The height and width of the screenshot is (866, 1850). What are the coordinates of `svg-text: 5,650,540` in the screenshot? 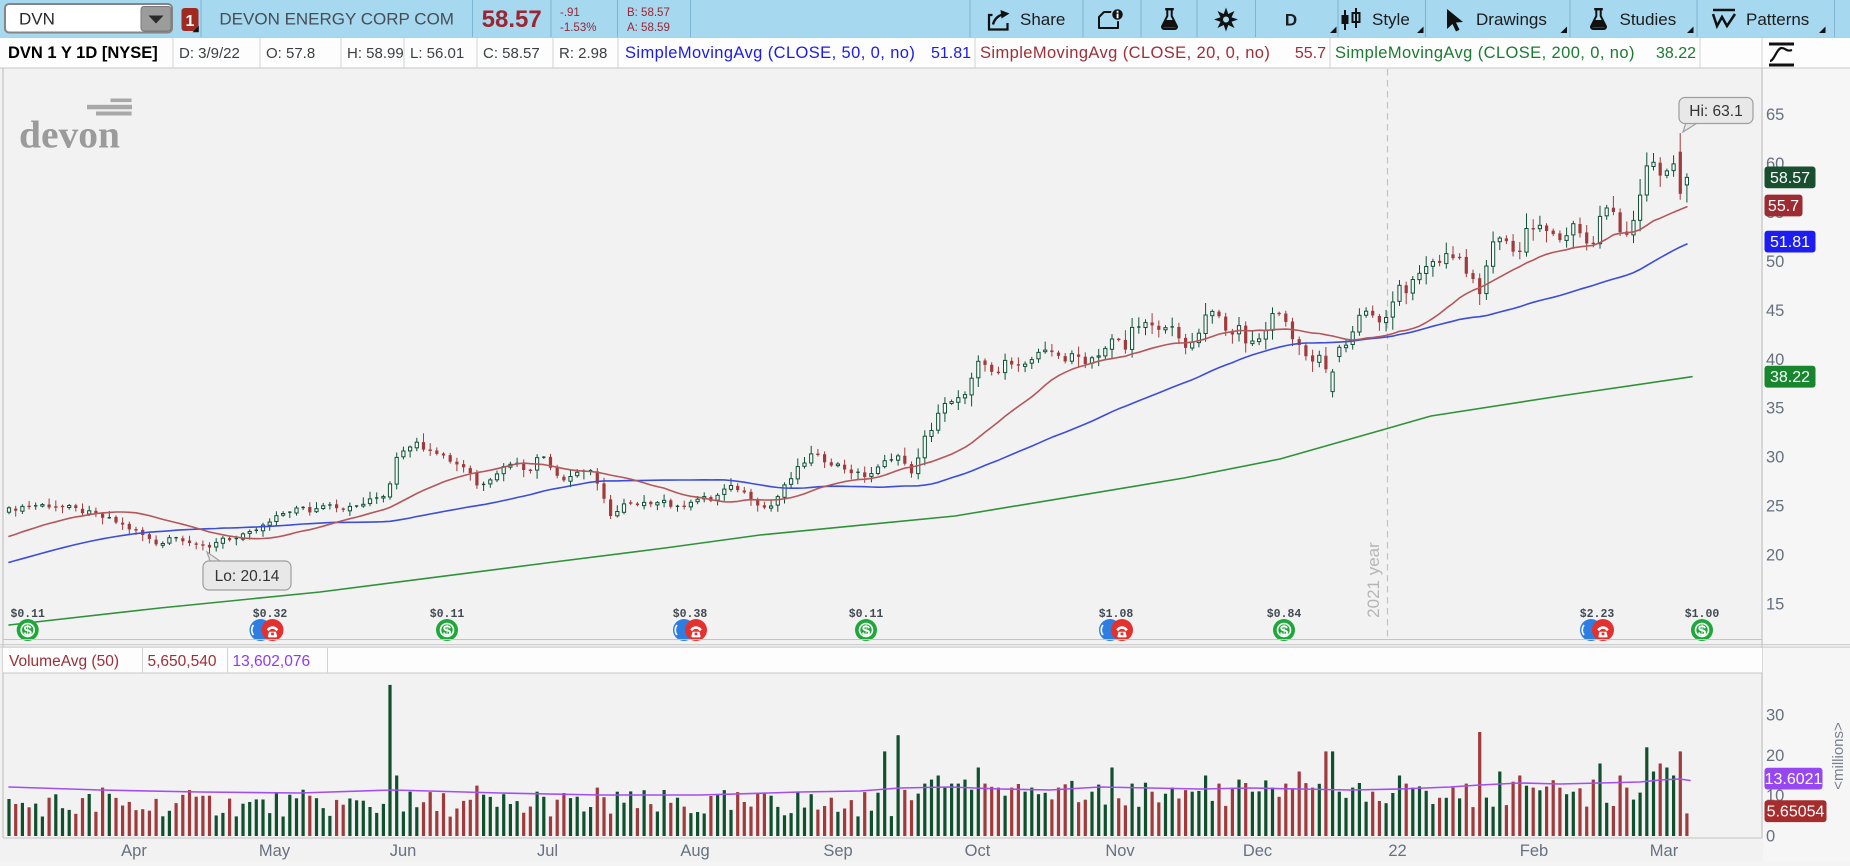 It's located at (182, 661).